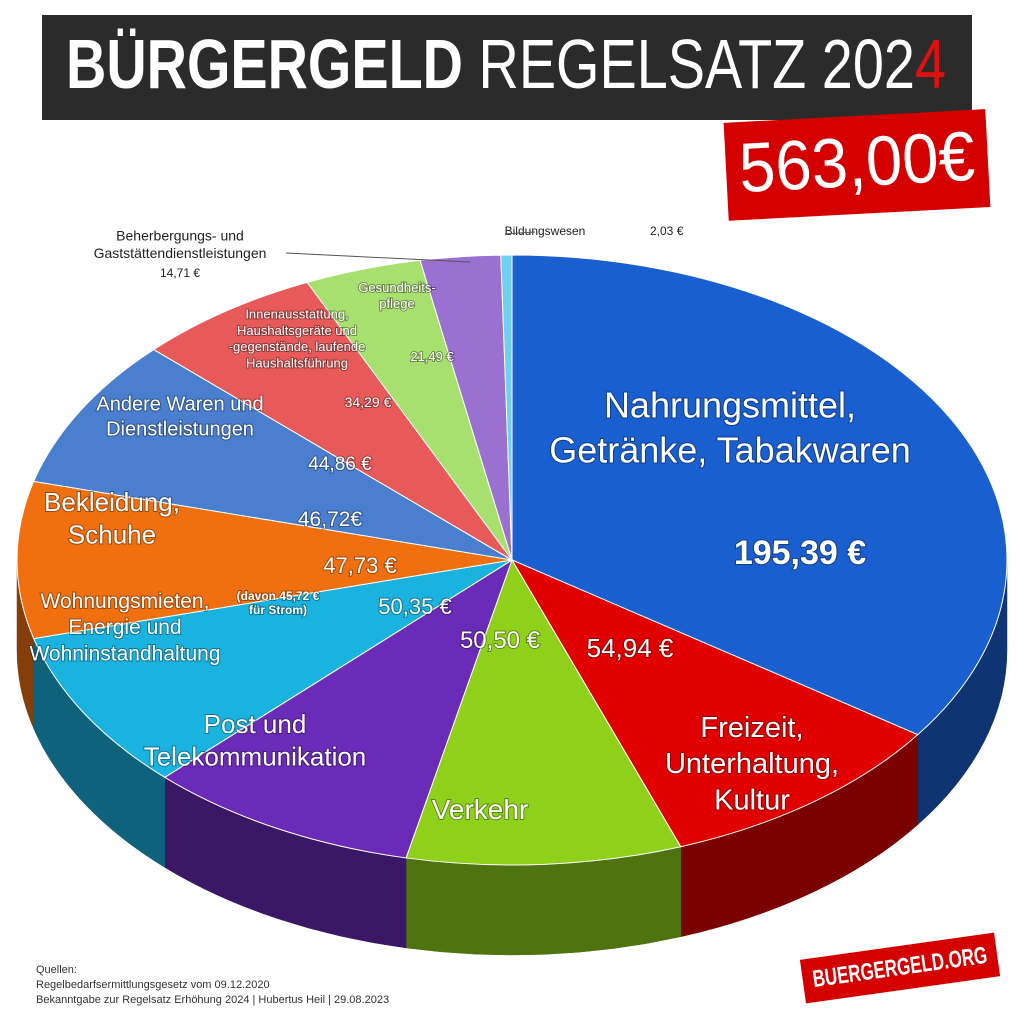 The width and height of the screenshot is (1024, 1029). I want to click on value-label: 47,73 €, so click(359, 565).